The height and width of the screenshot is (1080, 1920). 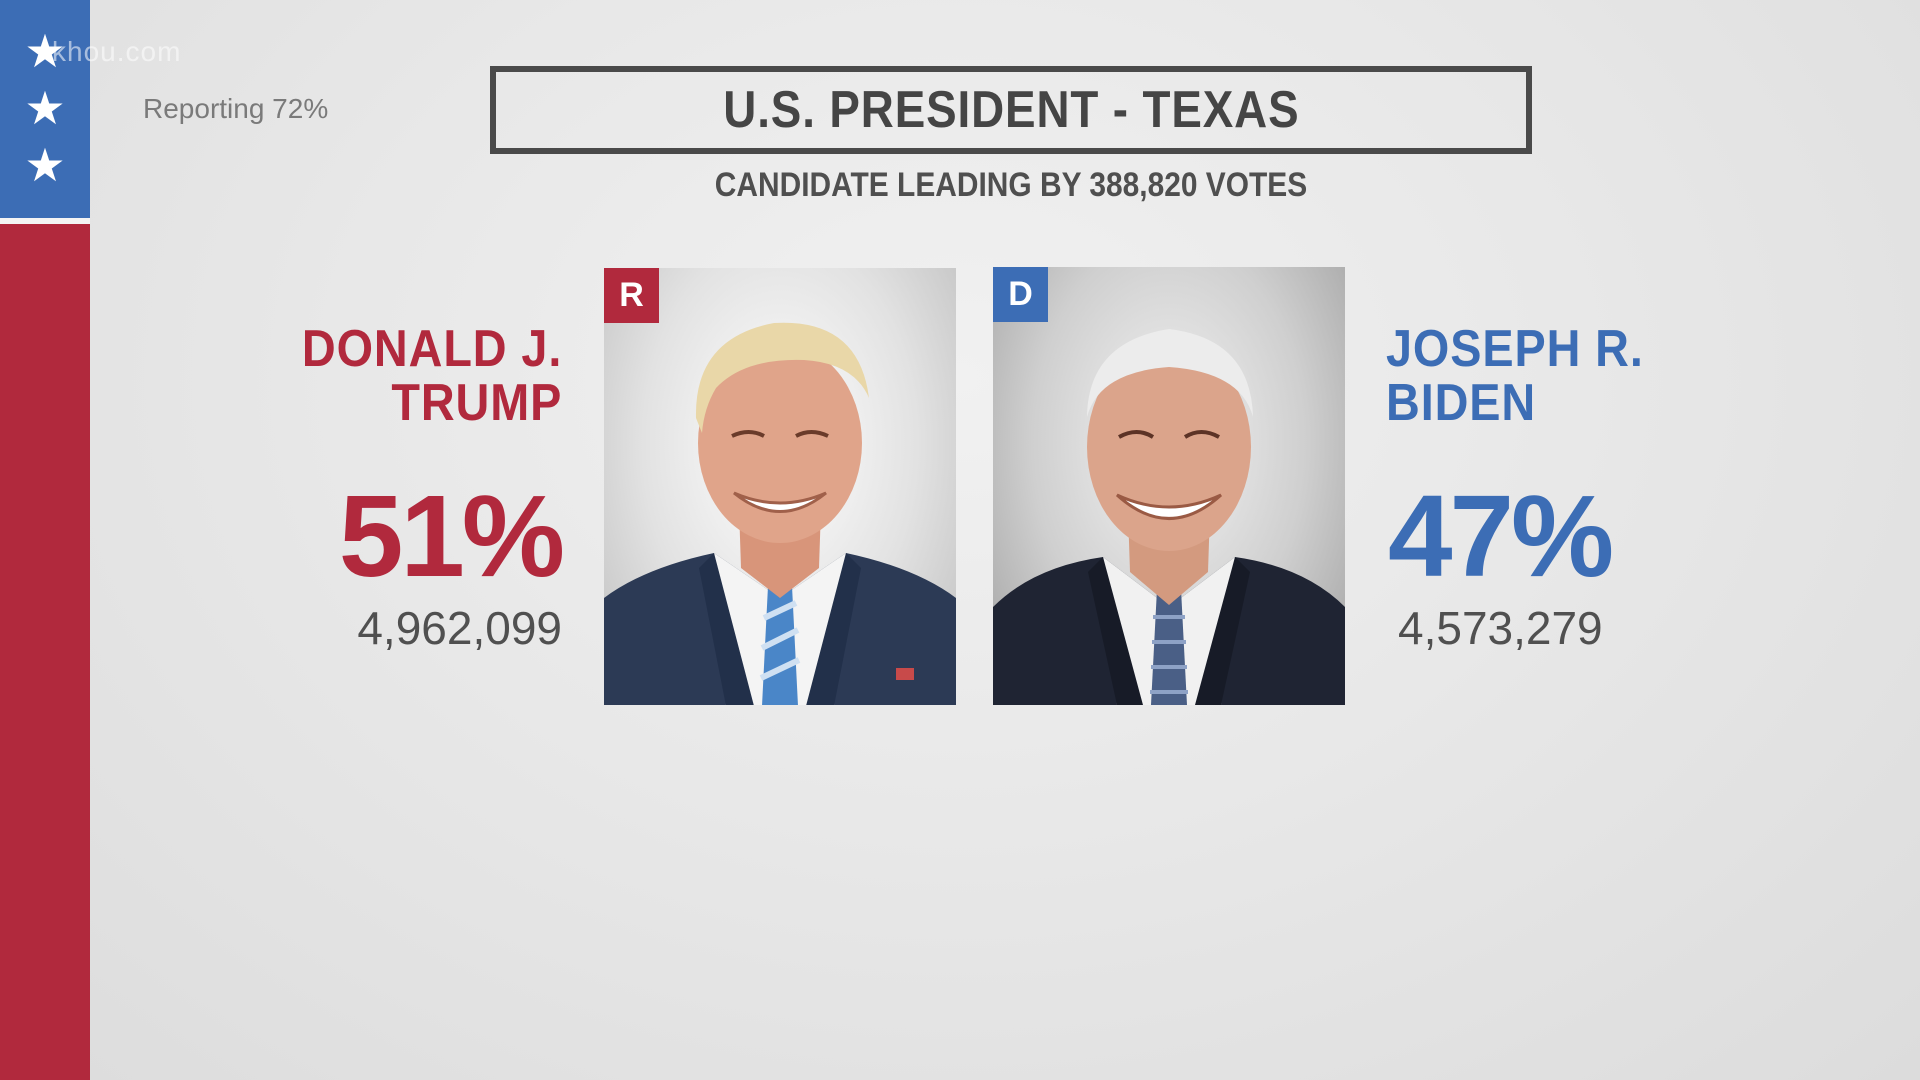 What do you see at coordinates (780, 513) in the screenshot?
I see `republican-portrait` at bounding box center [780, 513].